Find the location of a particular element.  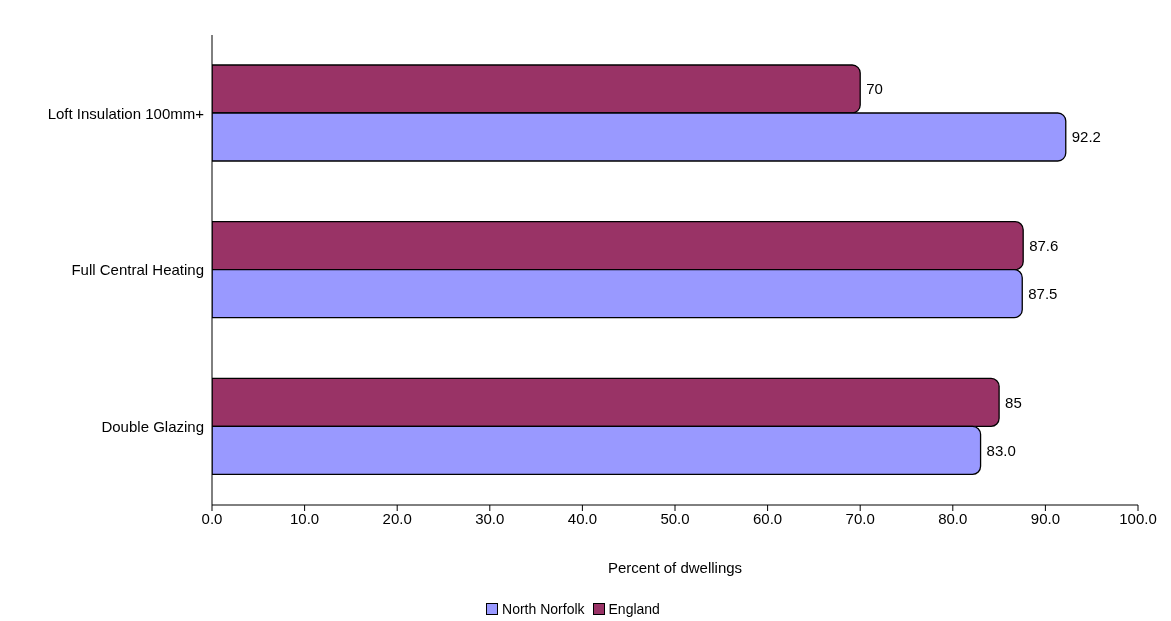

x-axis-title: Percent of dwellings is located at coordinates (675, 567).